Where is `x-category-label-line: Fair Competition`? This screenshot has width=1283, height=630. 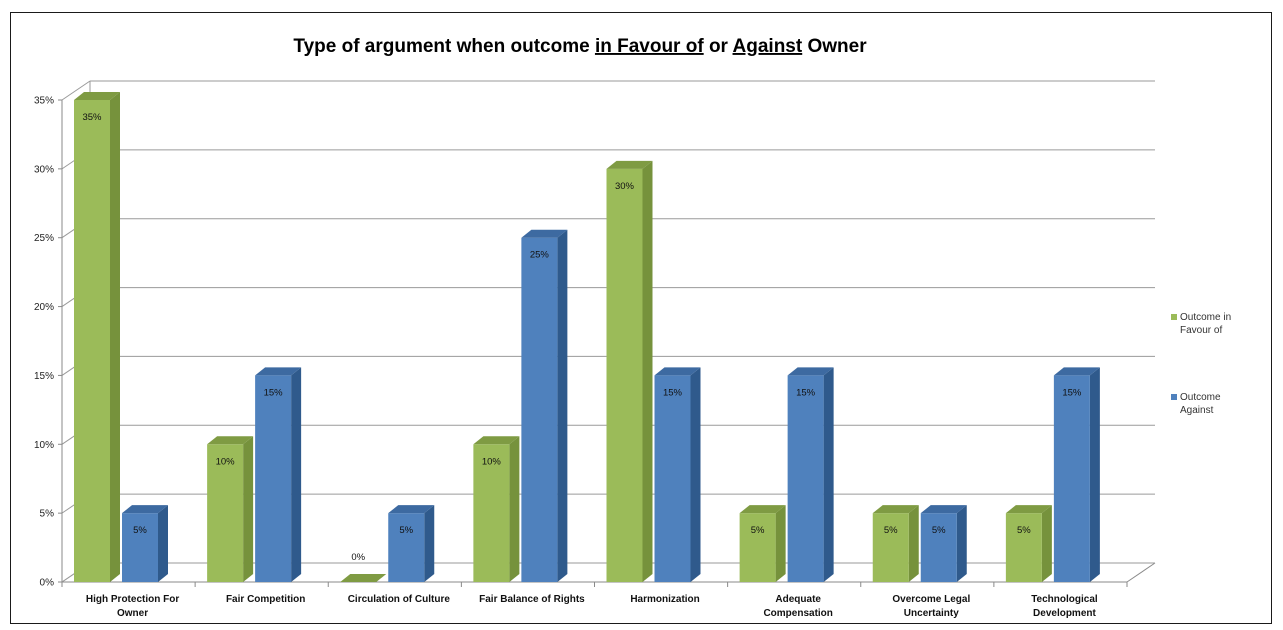 x-category-label-line: Fair Competition is located at coordinates (265, 599).